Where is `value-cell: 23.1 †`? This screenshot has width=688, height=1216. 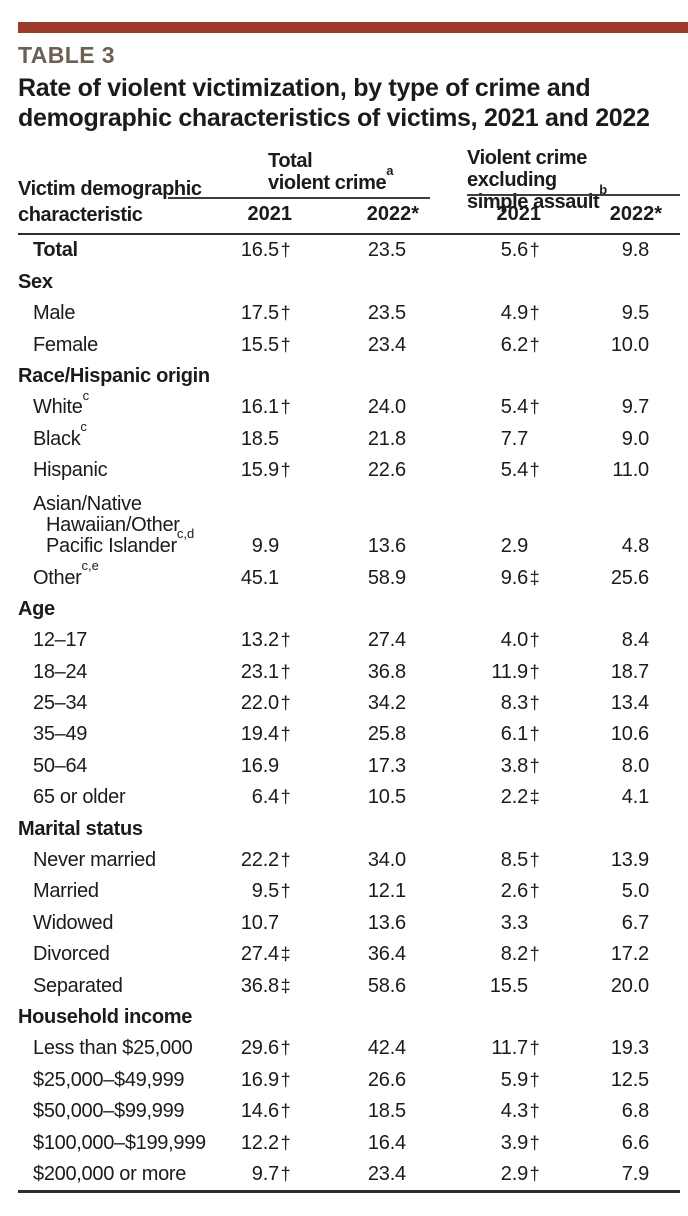
value-cell: 23.1 † is located at coordinates (253, 674).